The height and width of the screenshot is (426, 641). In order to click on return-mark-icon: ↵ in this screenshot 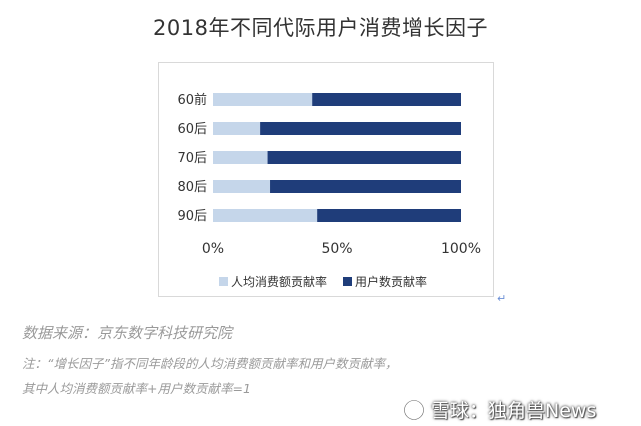, I will do `click(502, 298)`.